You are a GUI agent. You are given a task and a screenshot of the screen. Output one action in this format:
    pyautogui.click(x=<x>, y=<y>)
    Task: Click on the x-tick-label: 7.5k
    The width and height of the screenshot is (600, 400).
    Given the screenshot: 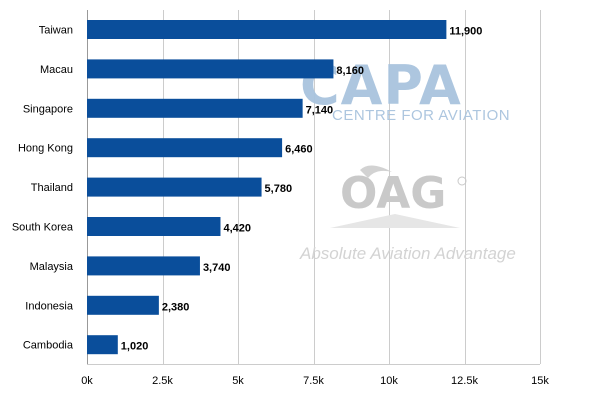 What is the action you would take?
    pyautogui.click(x=313, y=381)
    